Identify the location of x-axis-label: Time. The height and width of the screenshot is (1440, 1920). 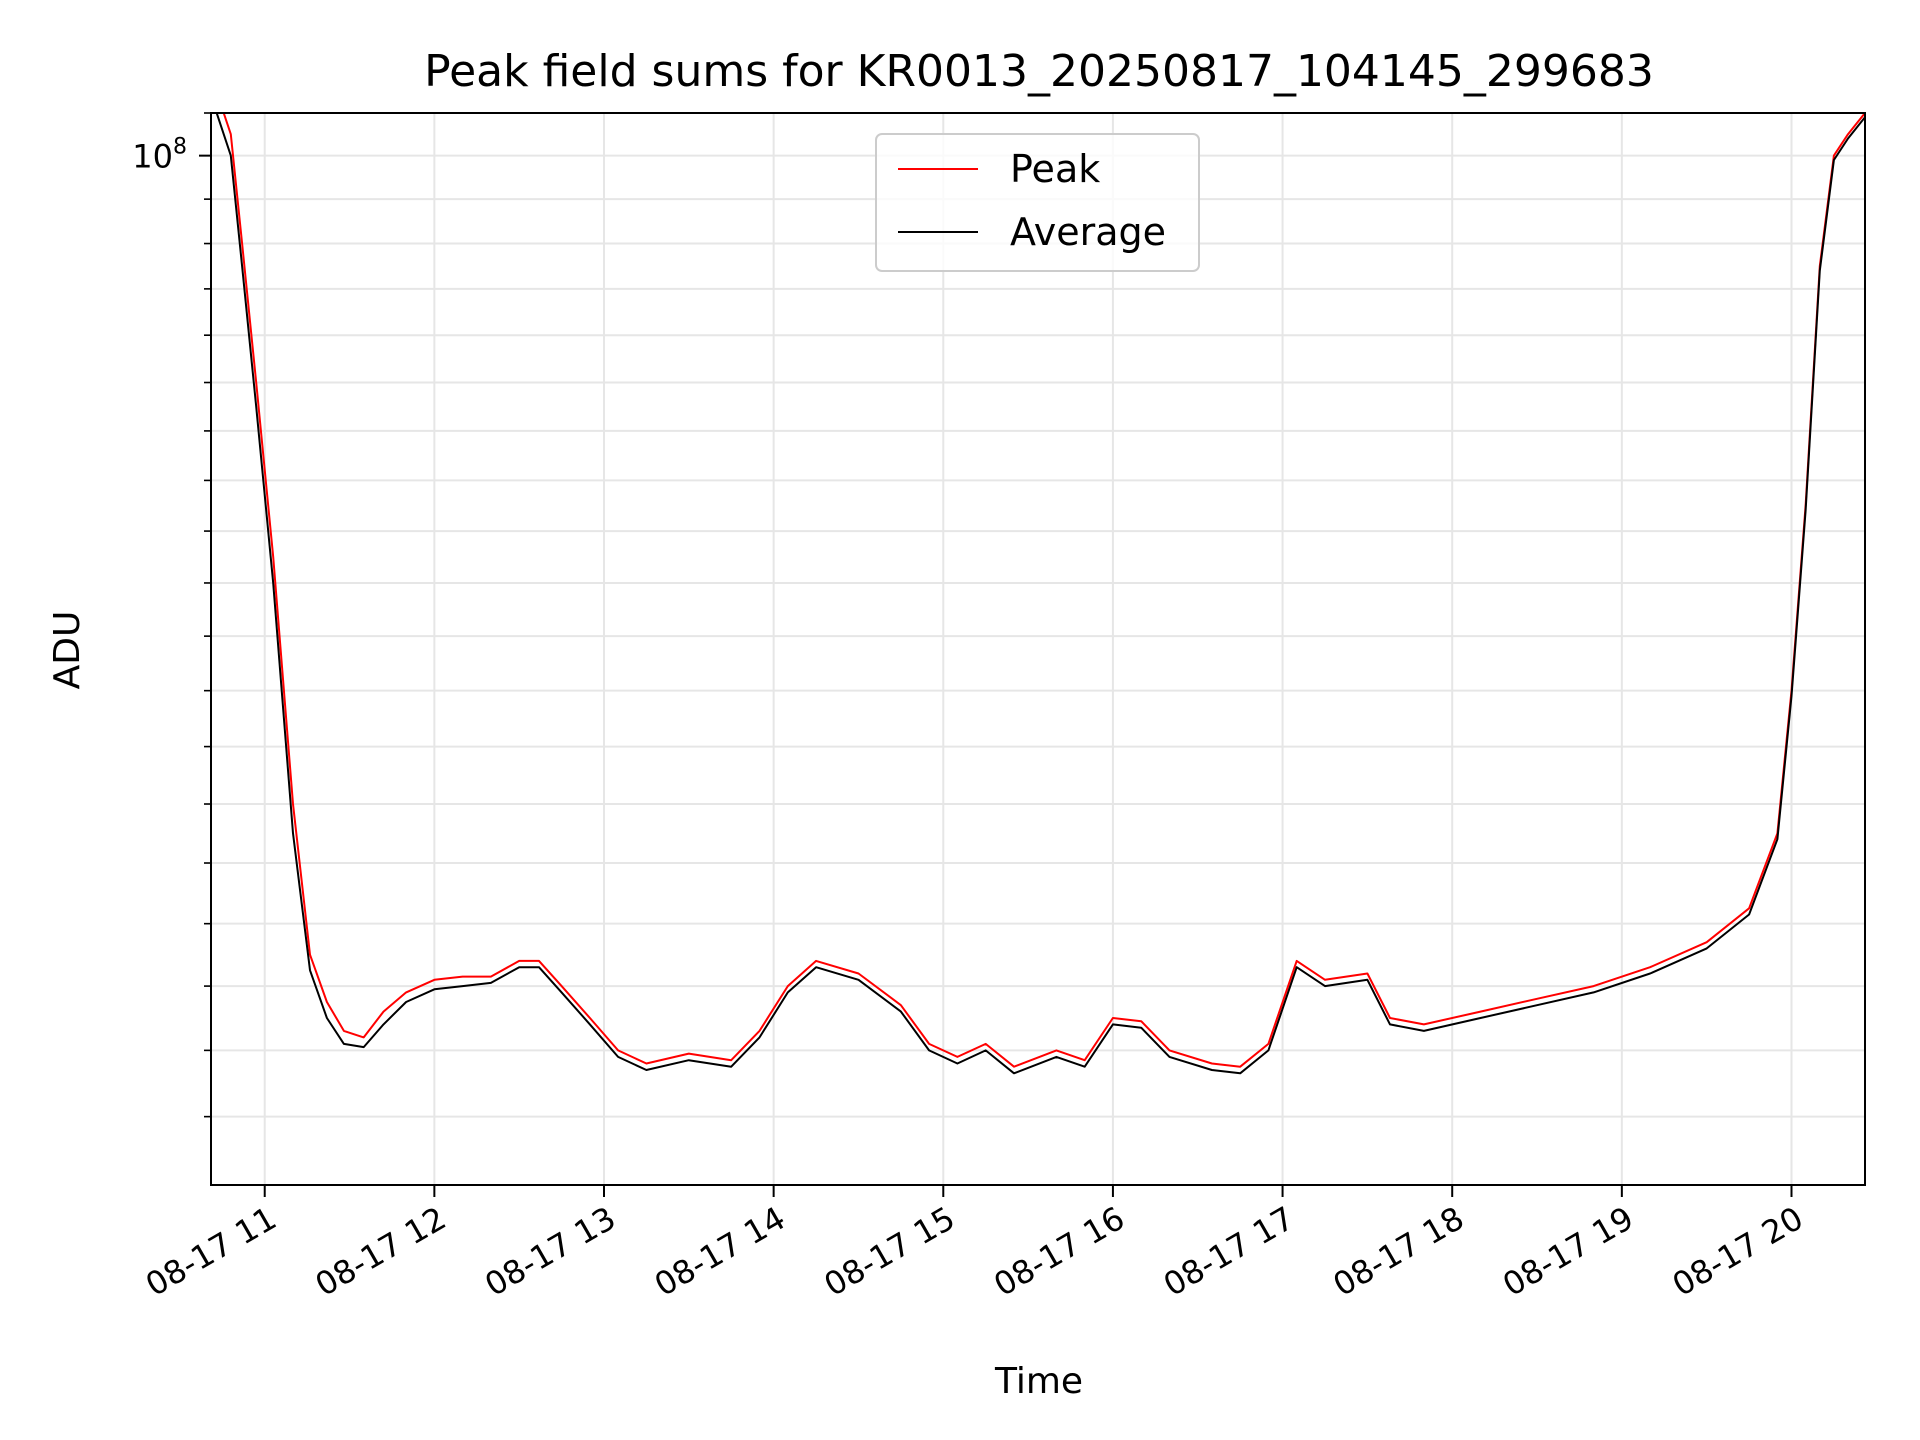
(1038, 1381).